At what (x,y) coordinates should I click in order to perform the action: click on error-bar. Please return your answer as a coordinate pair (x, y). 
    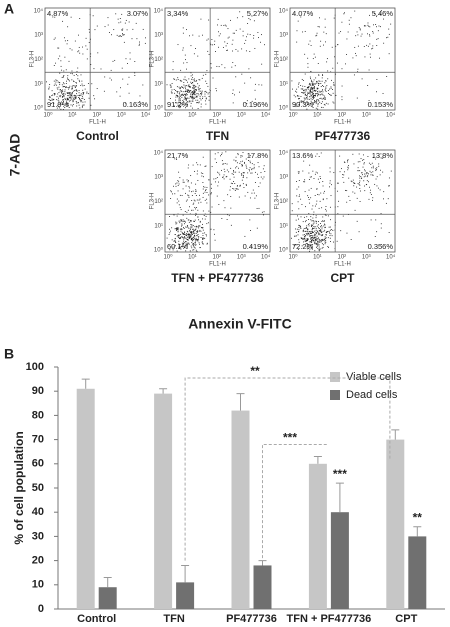
    Looking at the image, I should click on (317, 460).